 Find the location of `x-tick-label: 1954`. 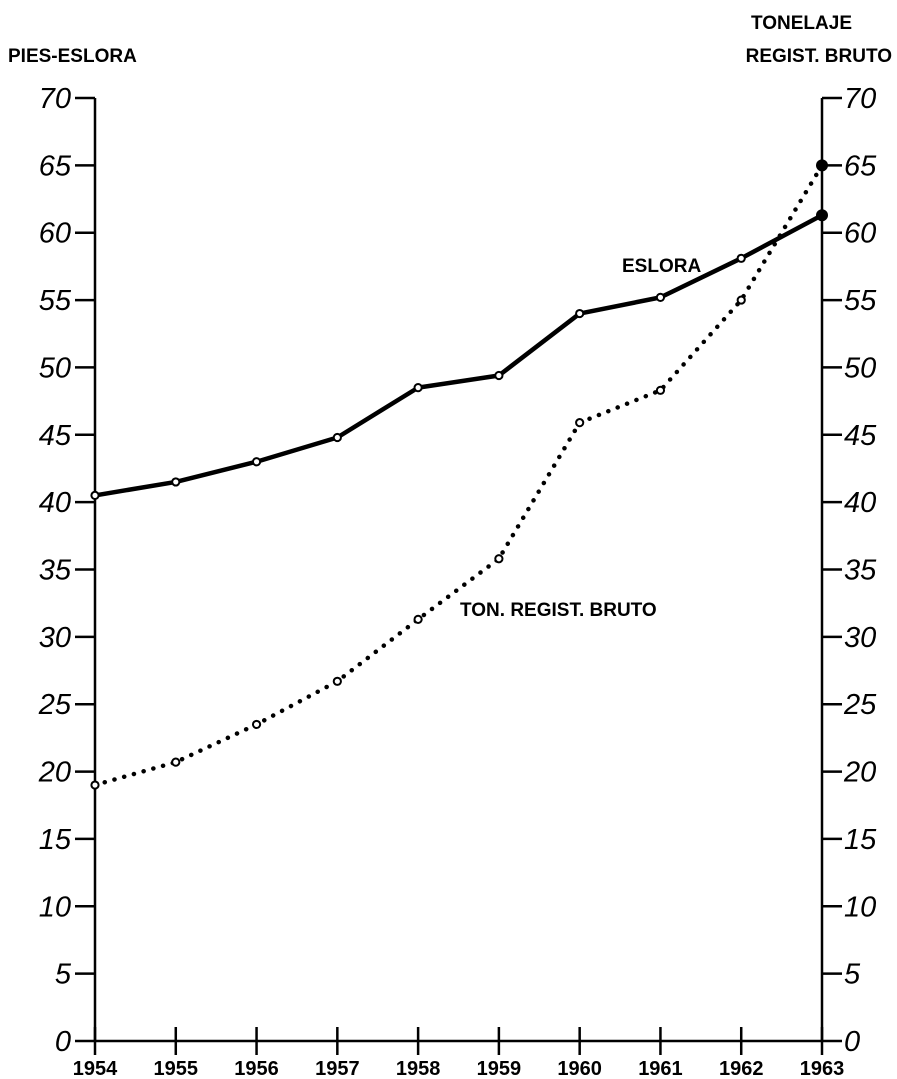

x-tick-label: 1954 is located at coordinates (95, 1068).